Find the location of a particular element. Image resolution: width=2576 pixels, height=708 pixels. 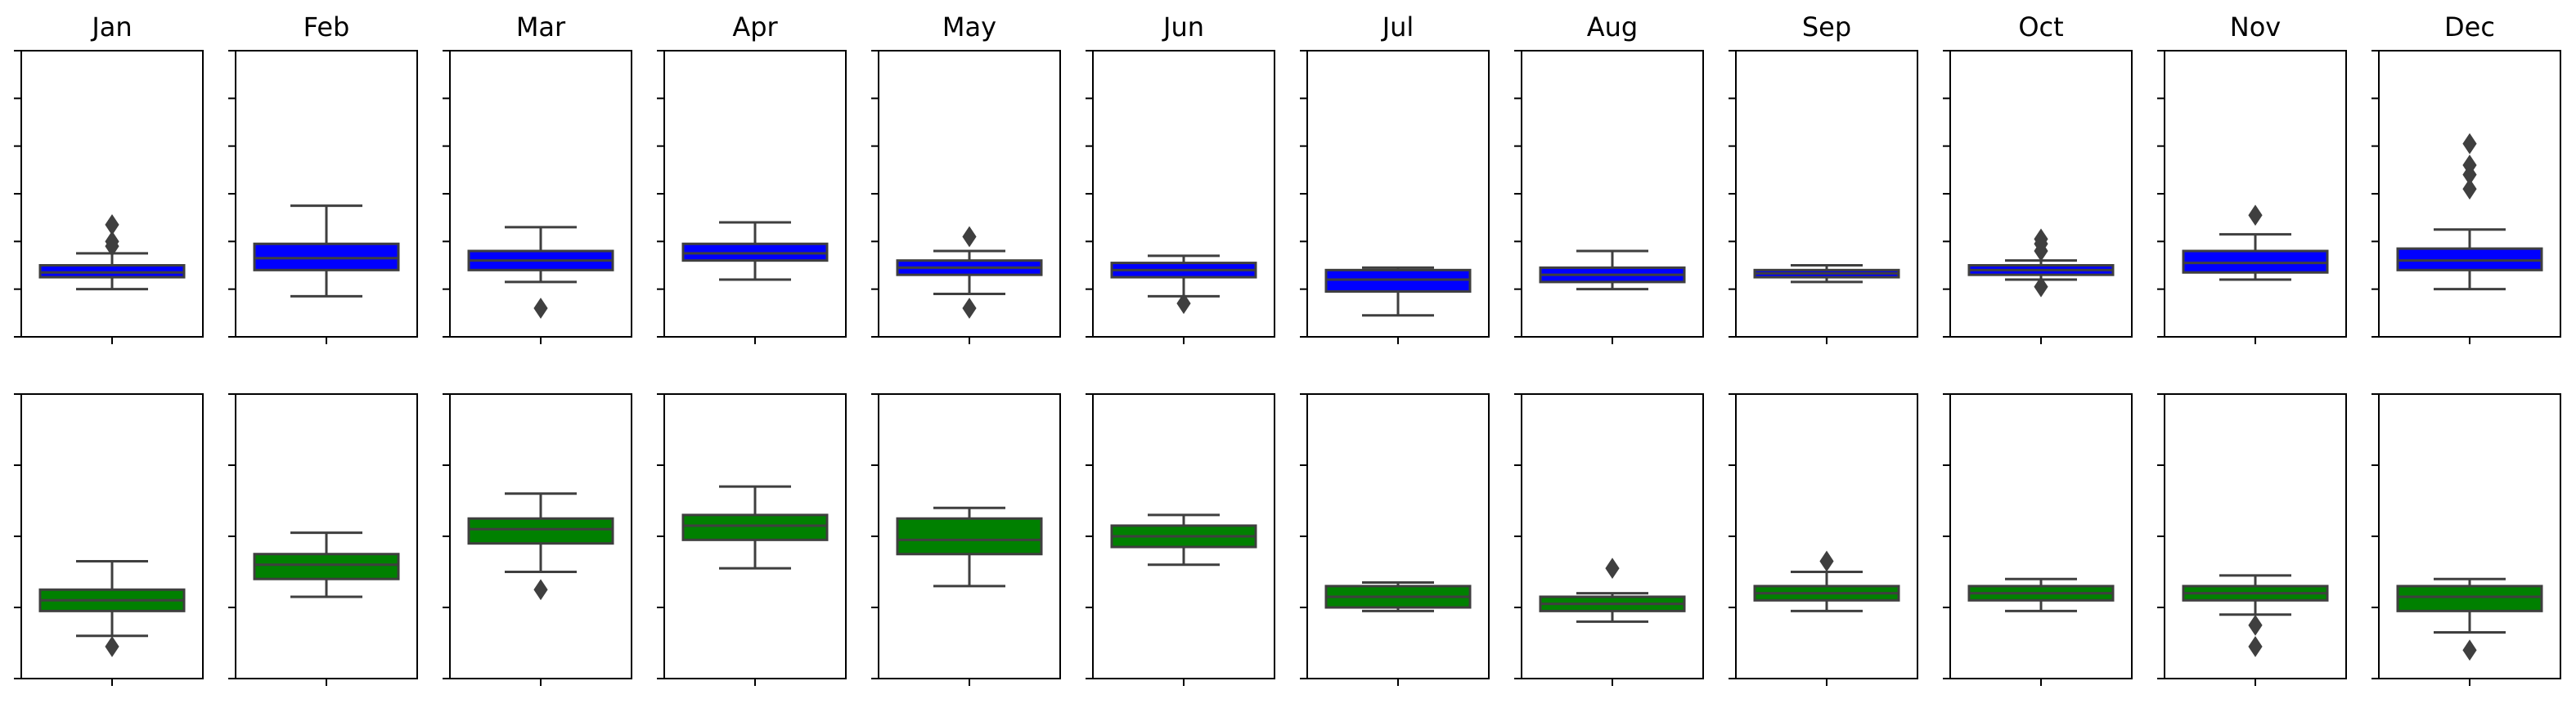

panel-bottom-mar is located at coordinates (537, 539).